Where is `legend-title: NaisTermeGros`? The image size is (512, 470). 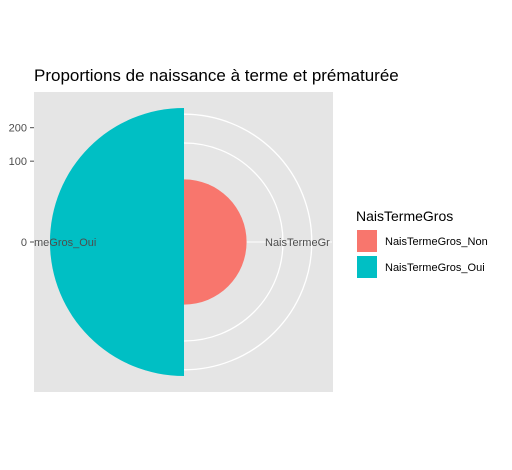
legend-title: NaisTermeGros is located at coordinates (404, 216).